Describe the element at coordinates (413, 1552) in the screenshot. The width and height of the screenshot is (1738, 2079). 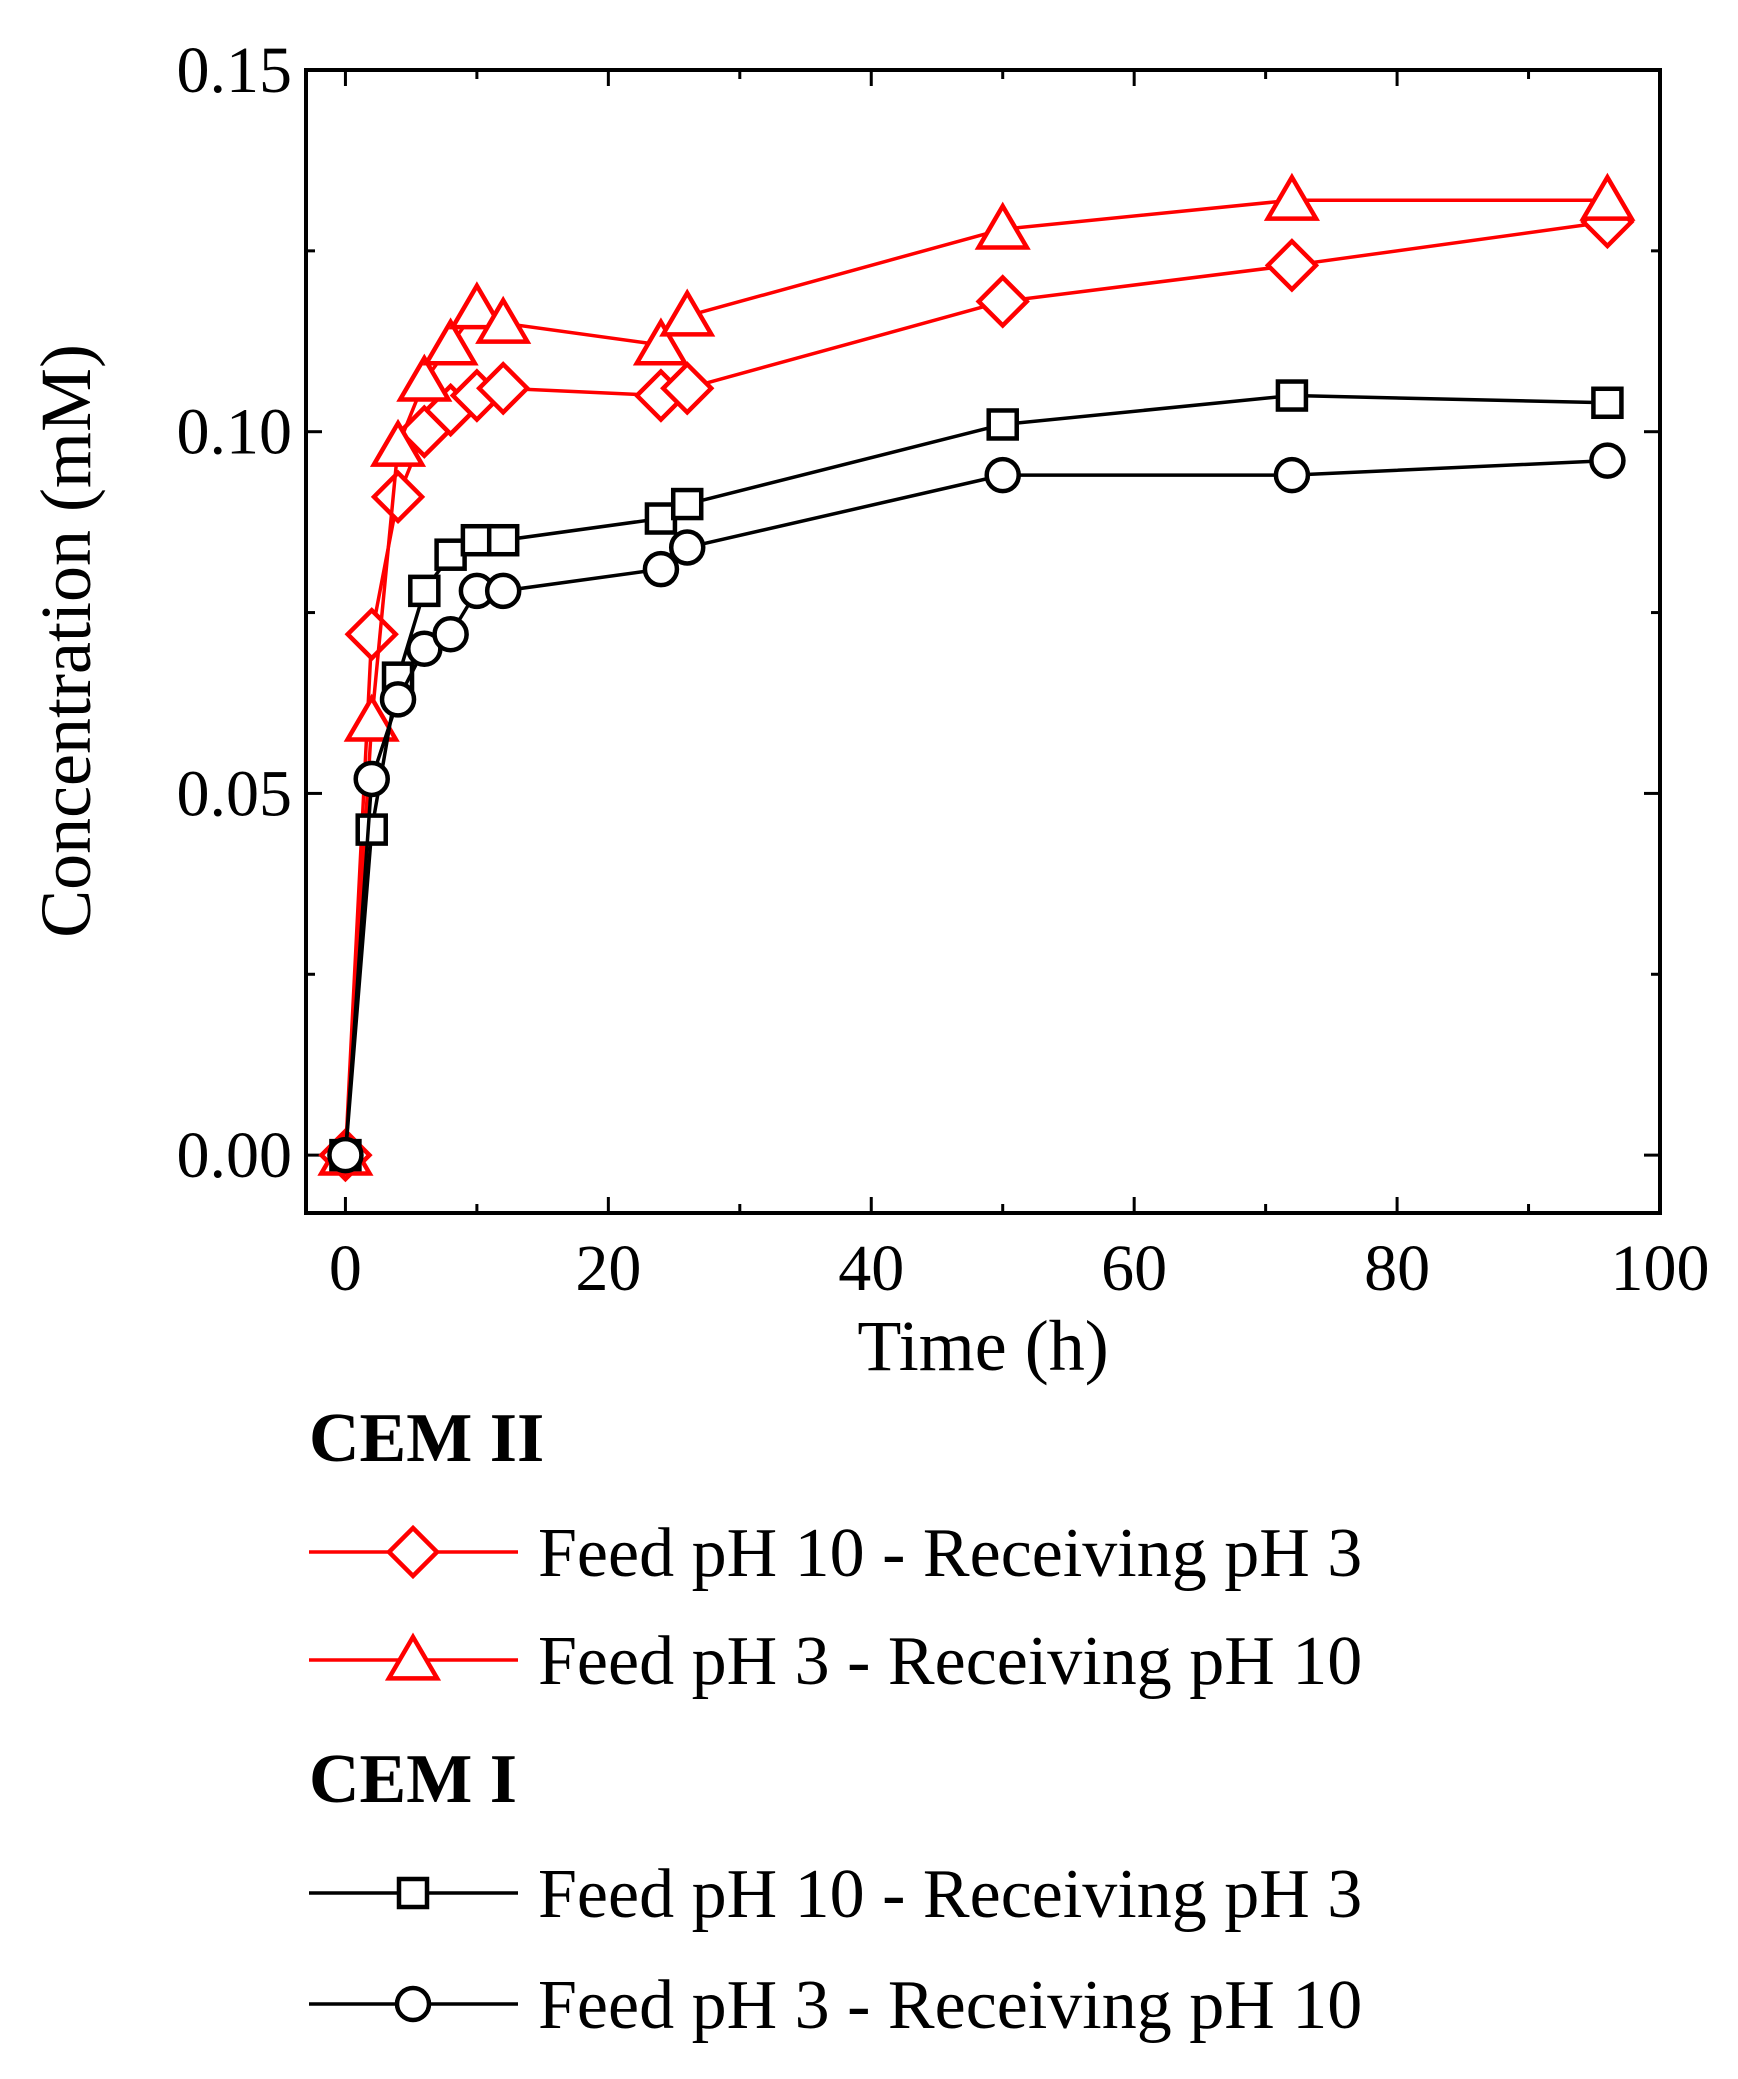
I see `legend-marker-diamond` at that location.